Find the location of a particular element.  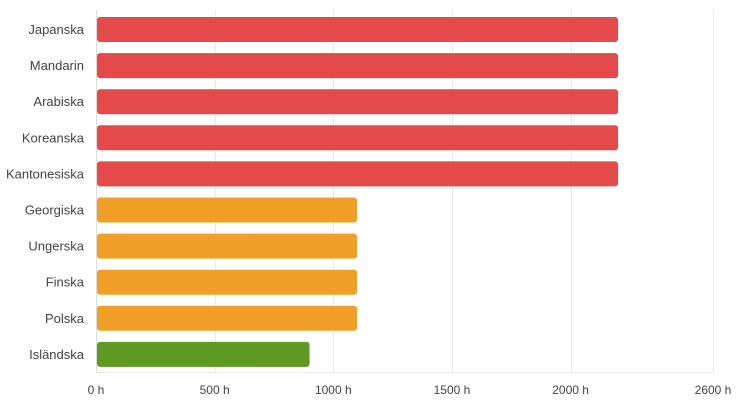

category-label-9: Isländska is located at coordinates (57, 354).